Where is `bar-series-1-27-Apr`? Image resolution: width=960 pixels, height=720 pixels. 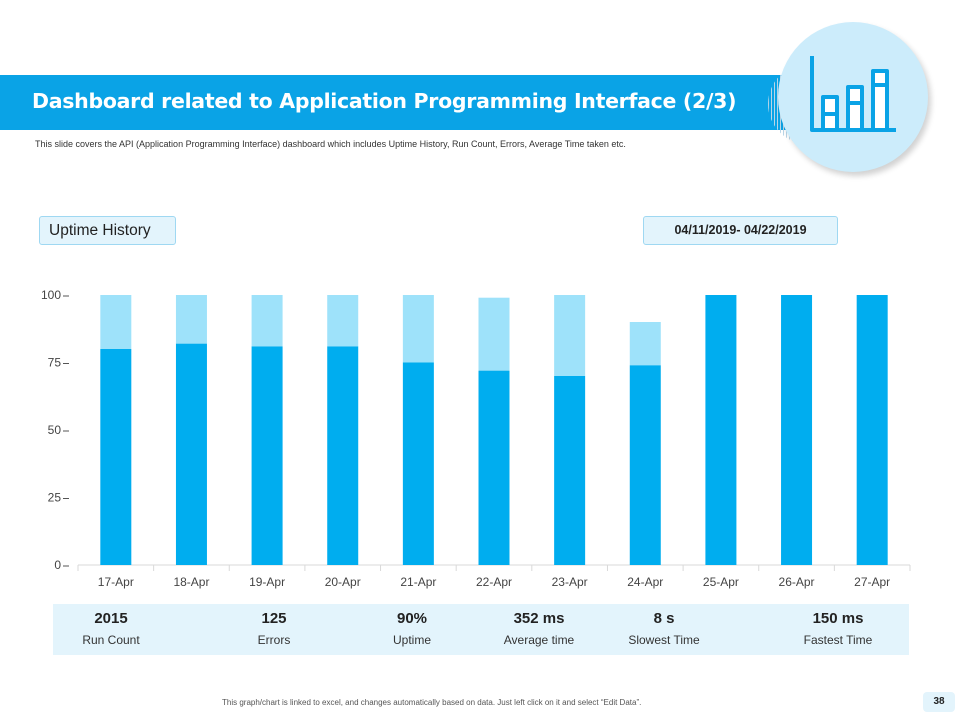 bar-series-1-27-Apr is located at coordinates (872, 430).